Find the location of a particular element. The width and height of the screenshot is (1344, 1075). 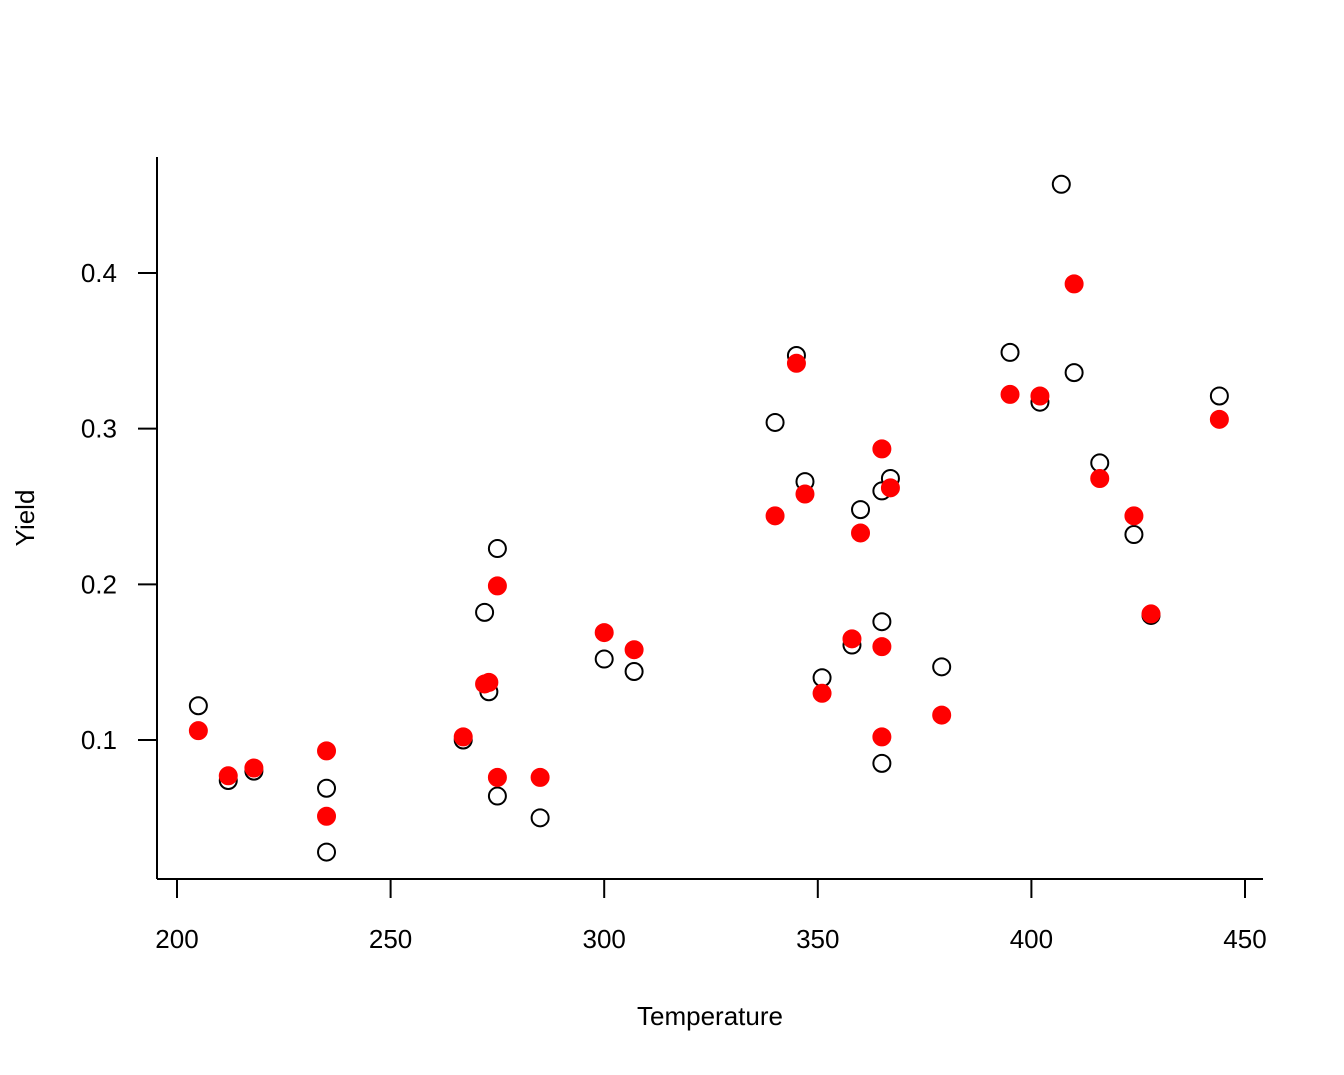

y-tick-label: 0.2 is located at coordinates (99, 584).